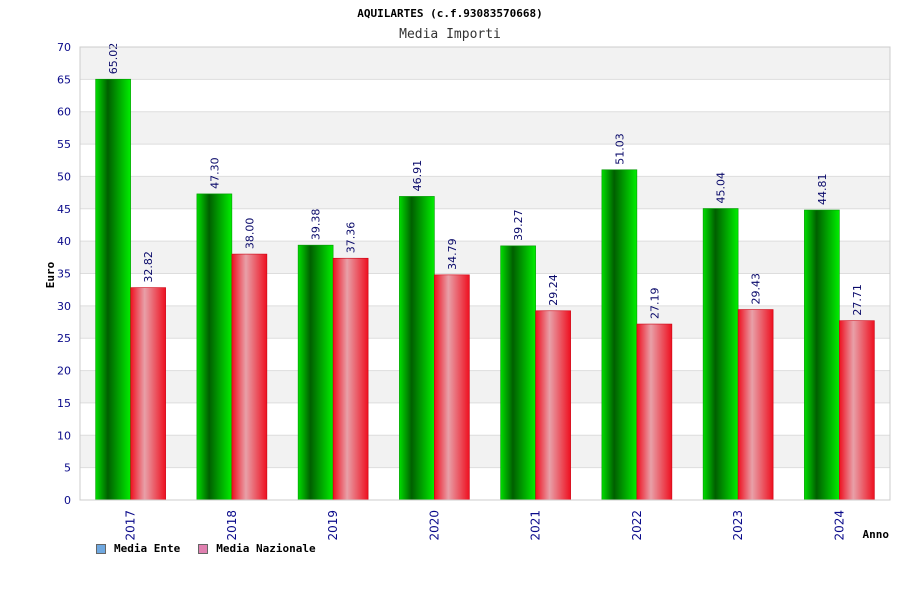 The width and height of the screenshot is (900, 600). I want to click on chart-subtitle: Media Importi, so click(450, 34).